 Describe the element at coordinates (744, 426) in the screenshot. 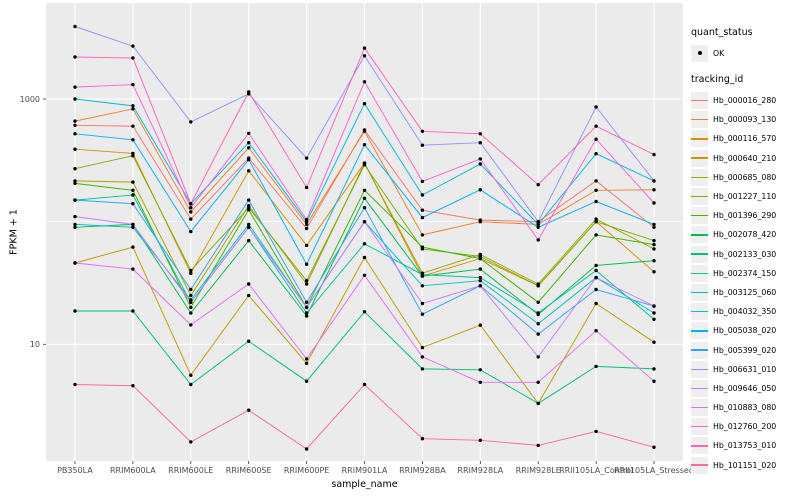

I see `legend-item: Hb_012760_200` at that location.